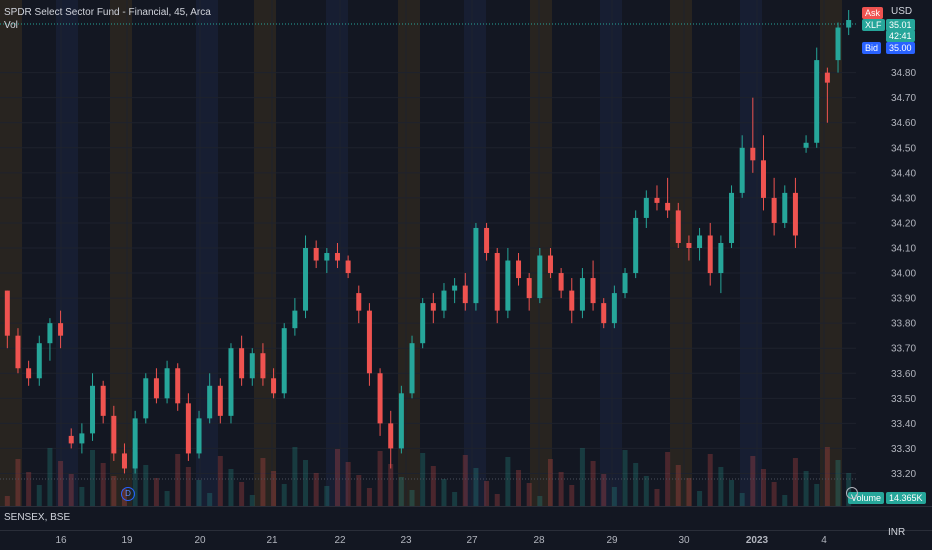 The width and height of the screenshot is (932, 550). What do you see at coordinates (127, 540) in the screenshot?
I see `time-tick: 19` at bounding box center [127, 540].